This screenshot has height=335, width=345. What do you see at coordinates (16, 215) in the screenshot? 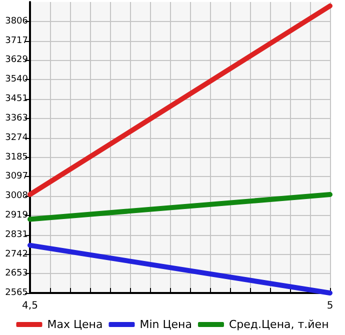
I see `y-tick-label: 2919` at bounding box center [16, 215].